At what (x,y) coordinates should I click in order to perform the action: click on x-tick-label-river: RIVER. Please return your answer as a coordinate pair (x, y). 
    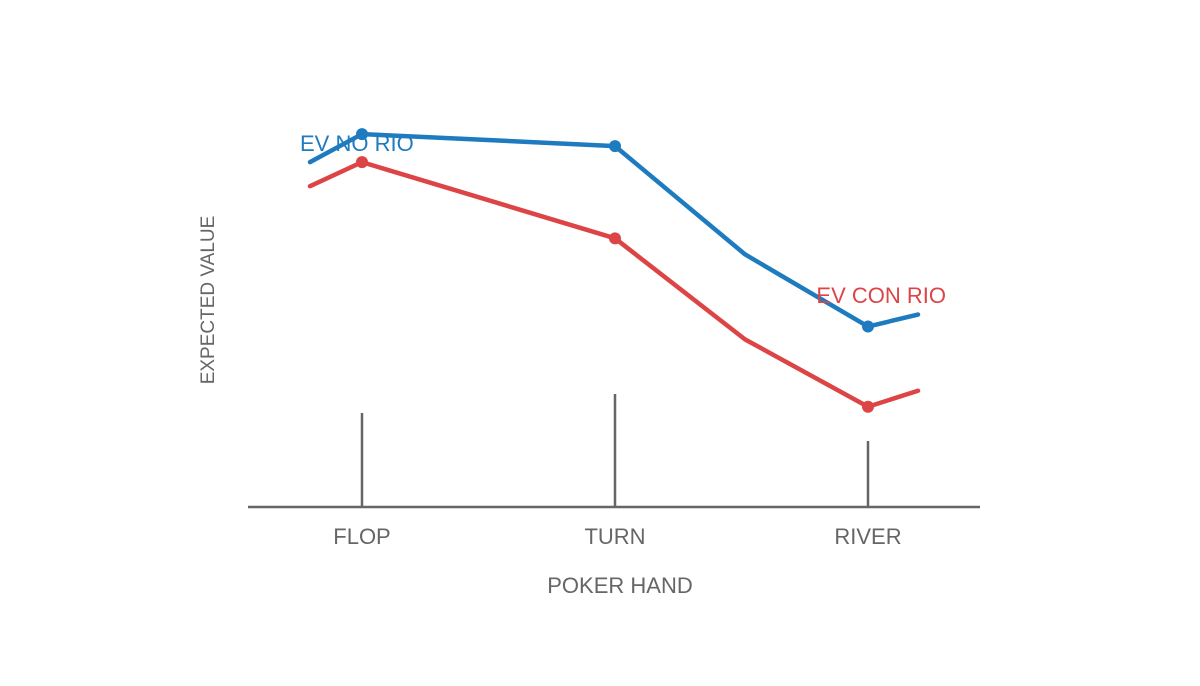
    Looking at the image, I should click on (867, 536).